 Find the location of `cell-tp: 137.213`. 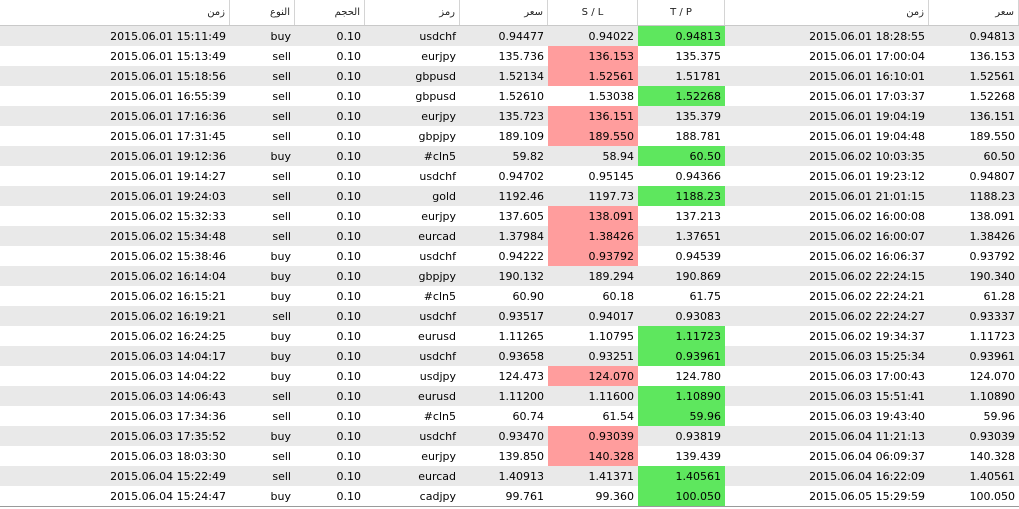

cell-tp: 137.213 is located at coordinates (698, 216).